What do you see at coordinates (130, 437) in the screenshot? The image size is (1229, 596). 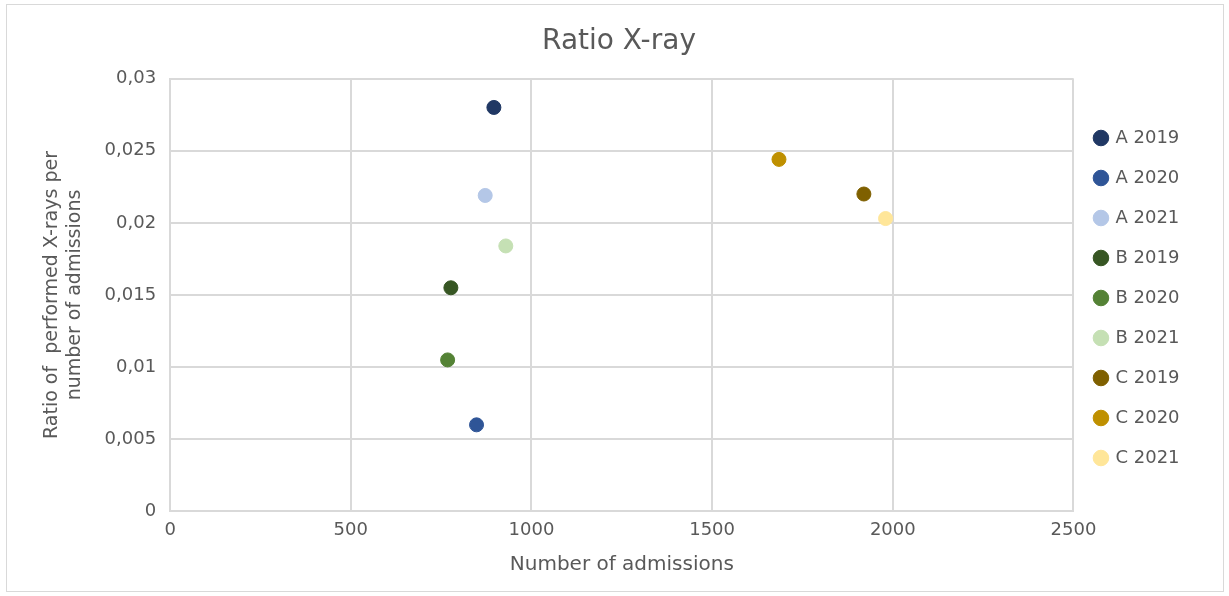 I see `y-tick-label: 0,005` at bounding box center [130, 437].